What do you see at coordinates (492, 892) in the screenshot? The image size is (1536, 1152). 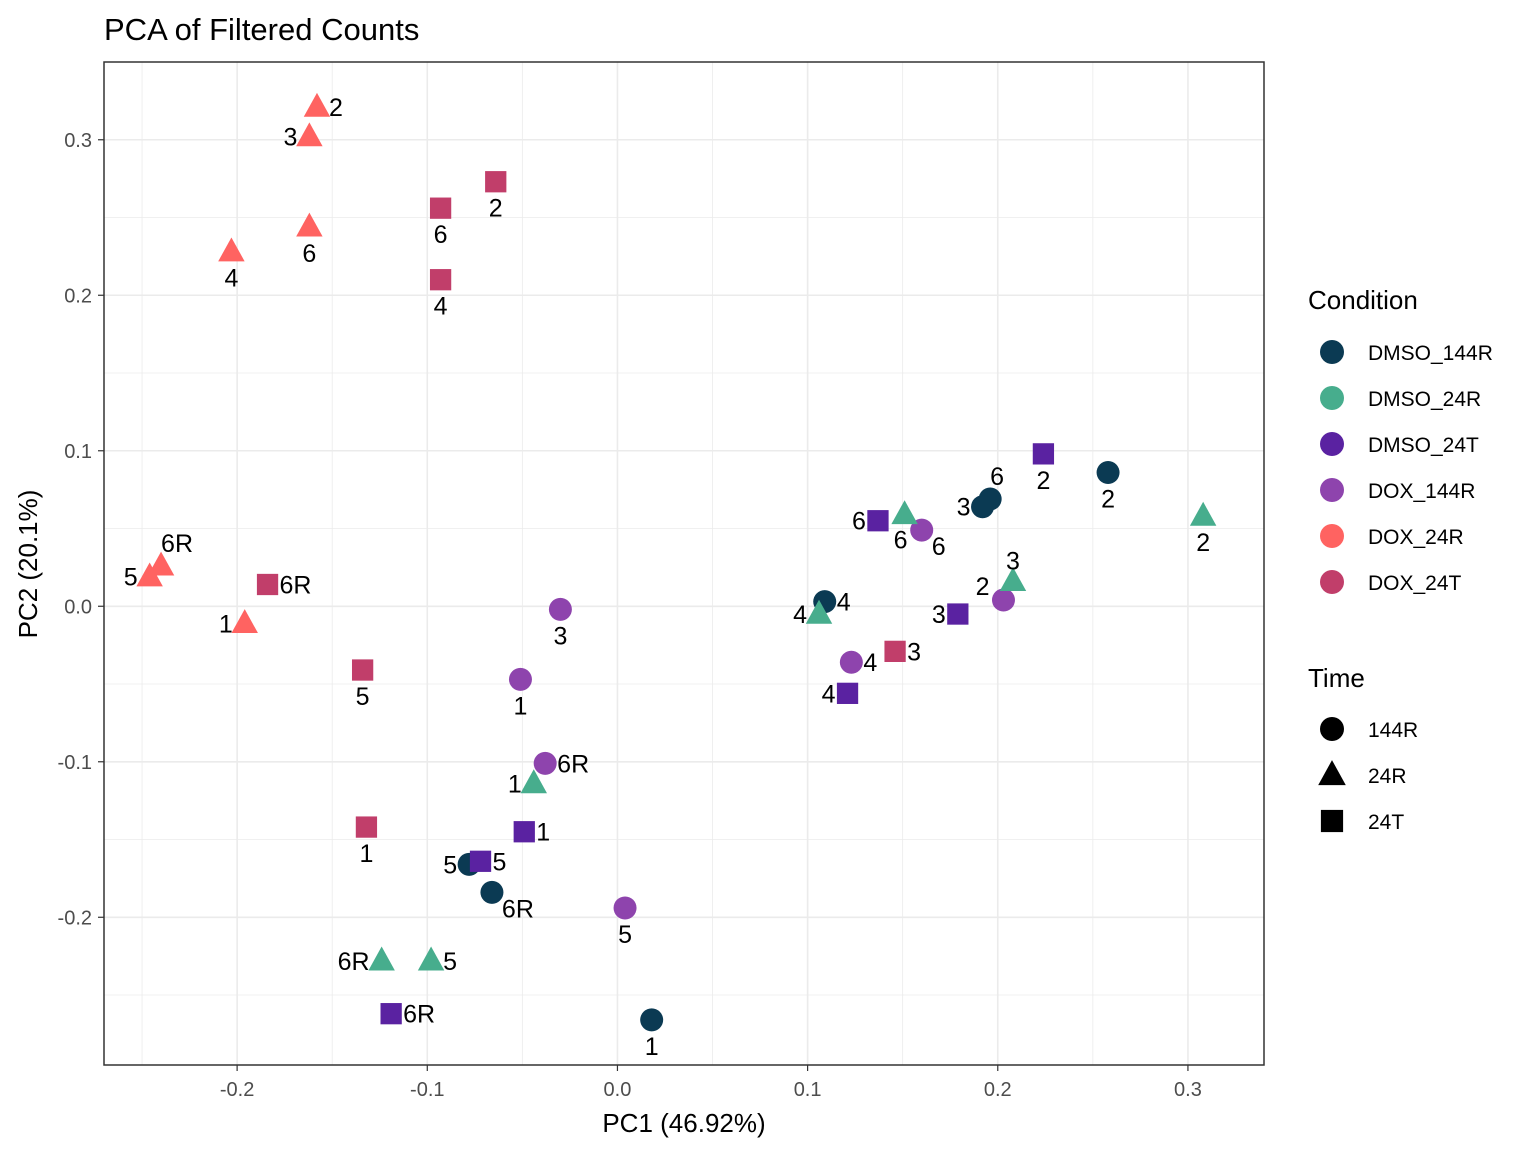 I see `point-dmso-144r-6r` at bounding box center [492, 892].